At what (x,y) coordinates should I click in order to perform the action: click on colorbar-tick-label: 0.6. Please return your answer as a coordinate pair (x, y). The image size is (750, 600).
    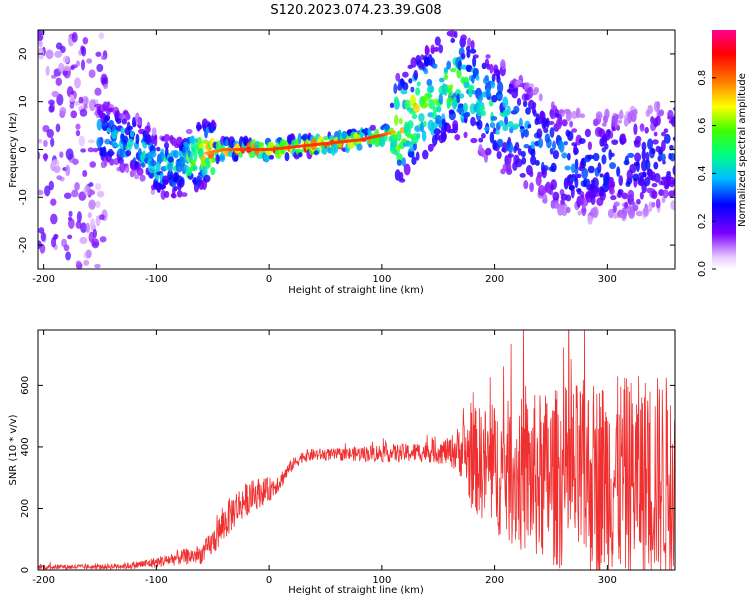
    Looking at the image, I should click on (702, 126).